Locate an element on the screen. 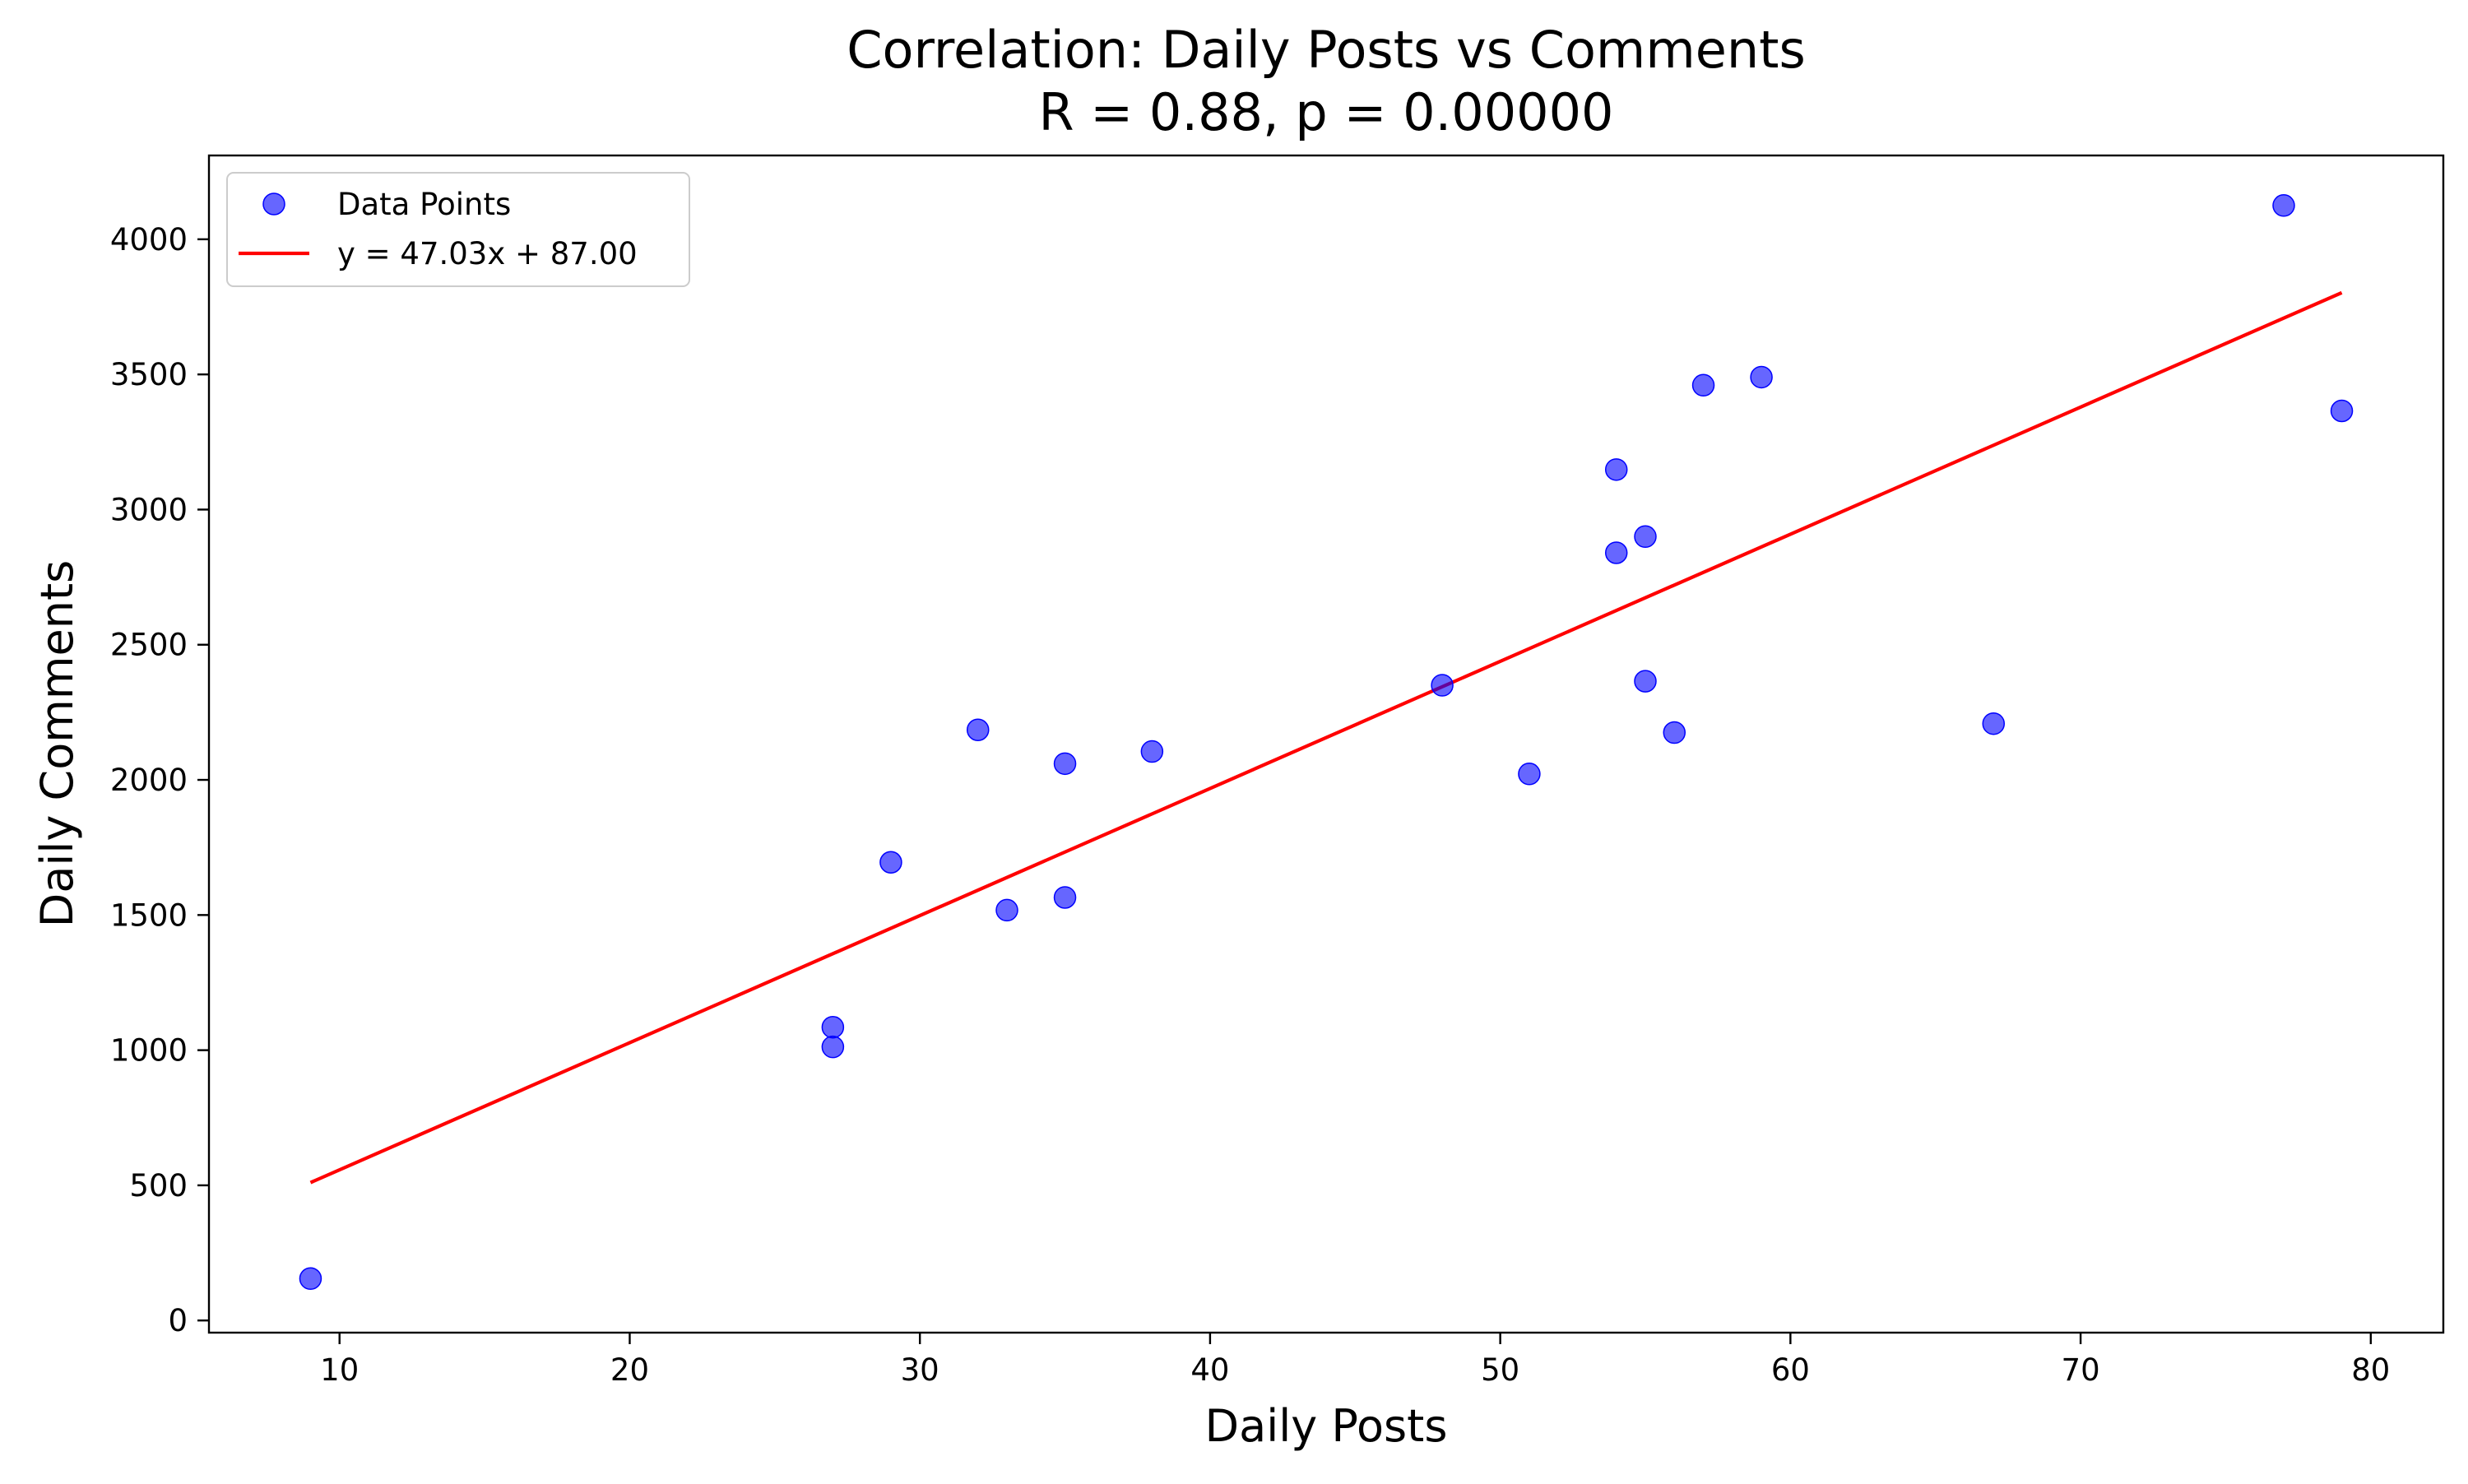 This screenshot has height=1484, width=2468. y-tick-label: 3500 is located at coordinates (149, 374).